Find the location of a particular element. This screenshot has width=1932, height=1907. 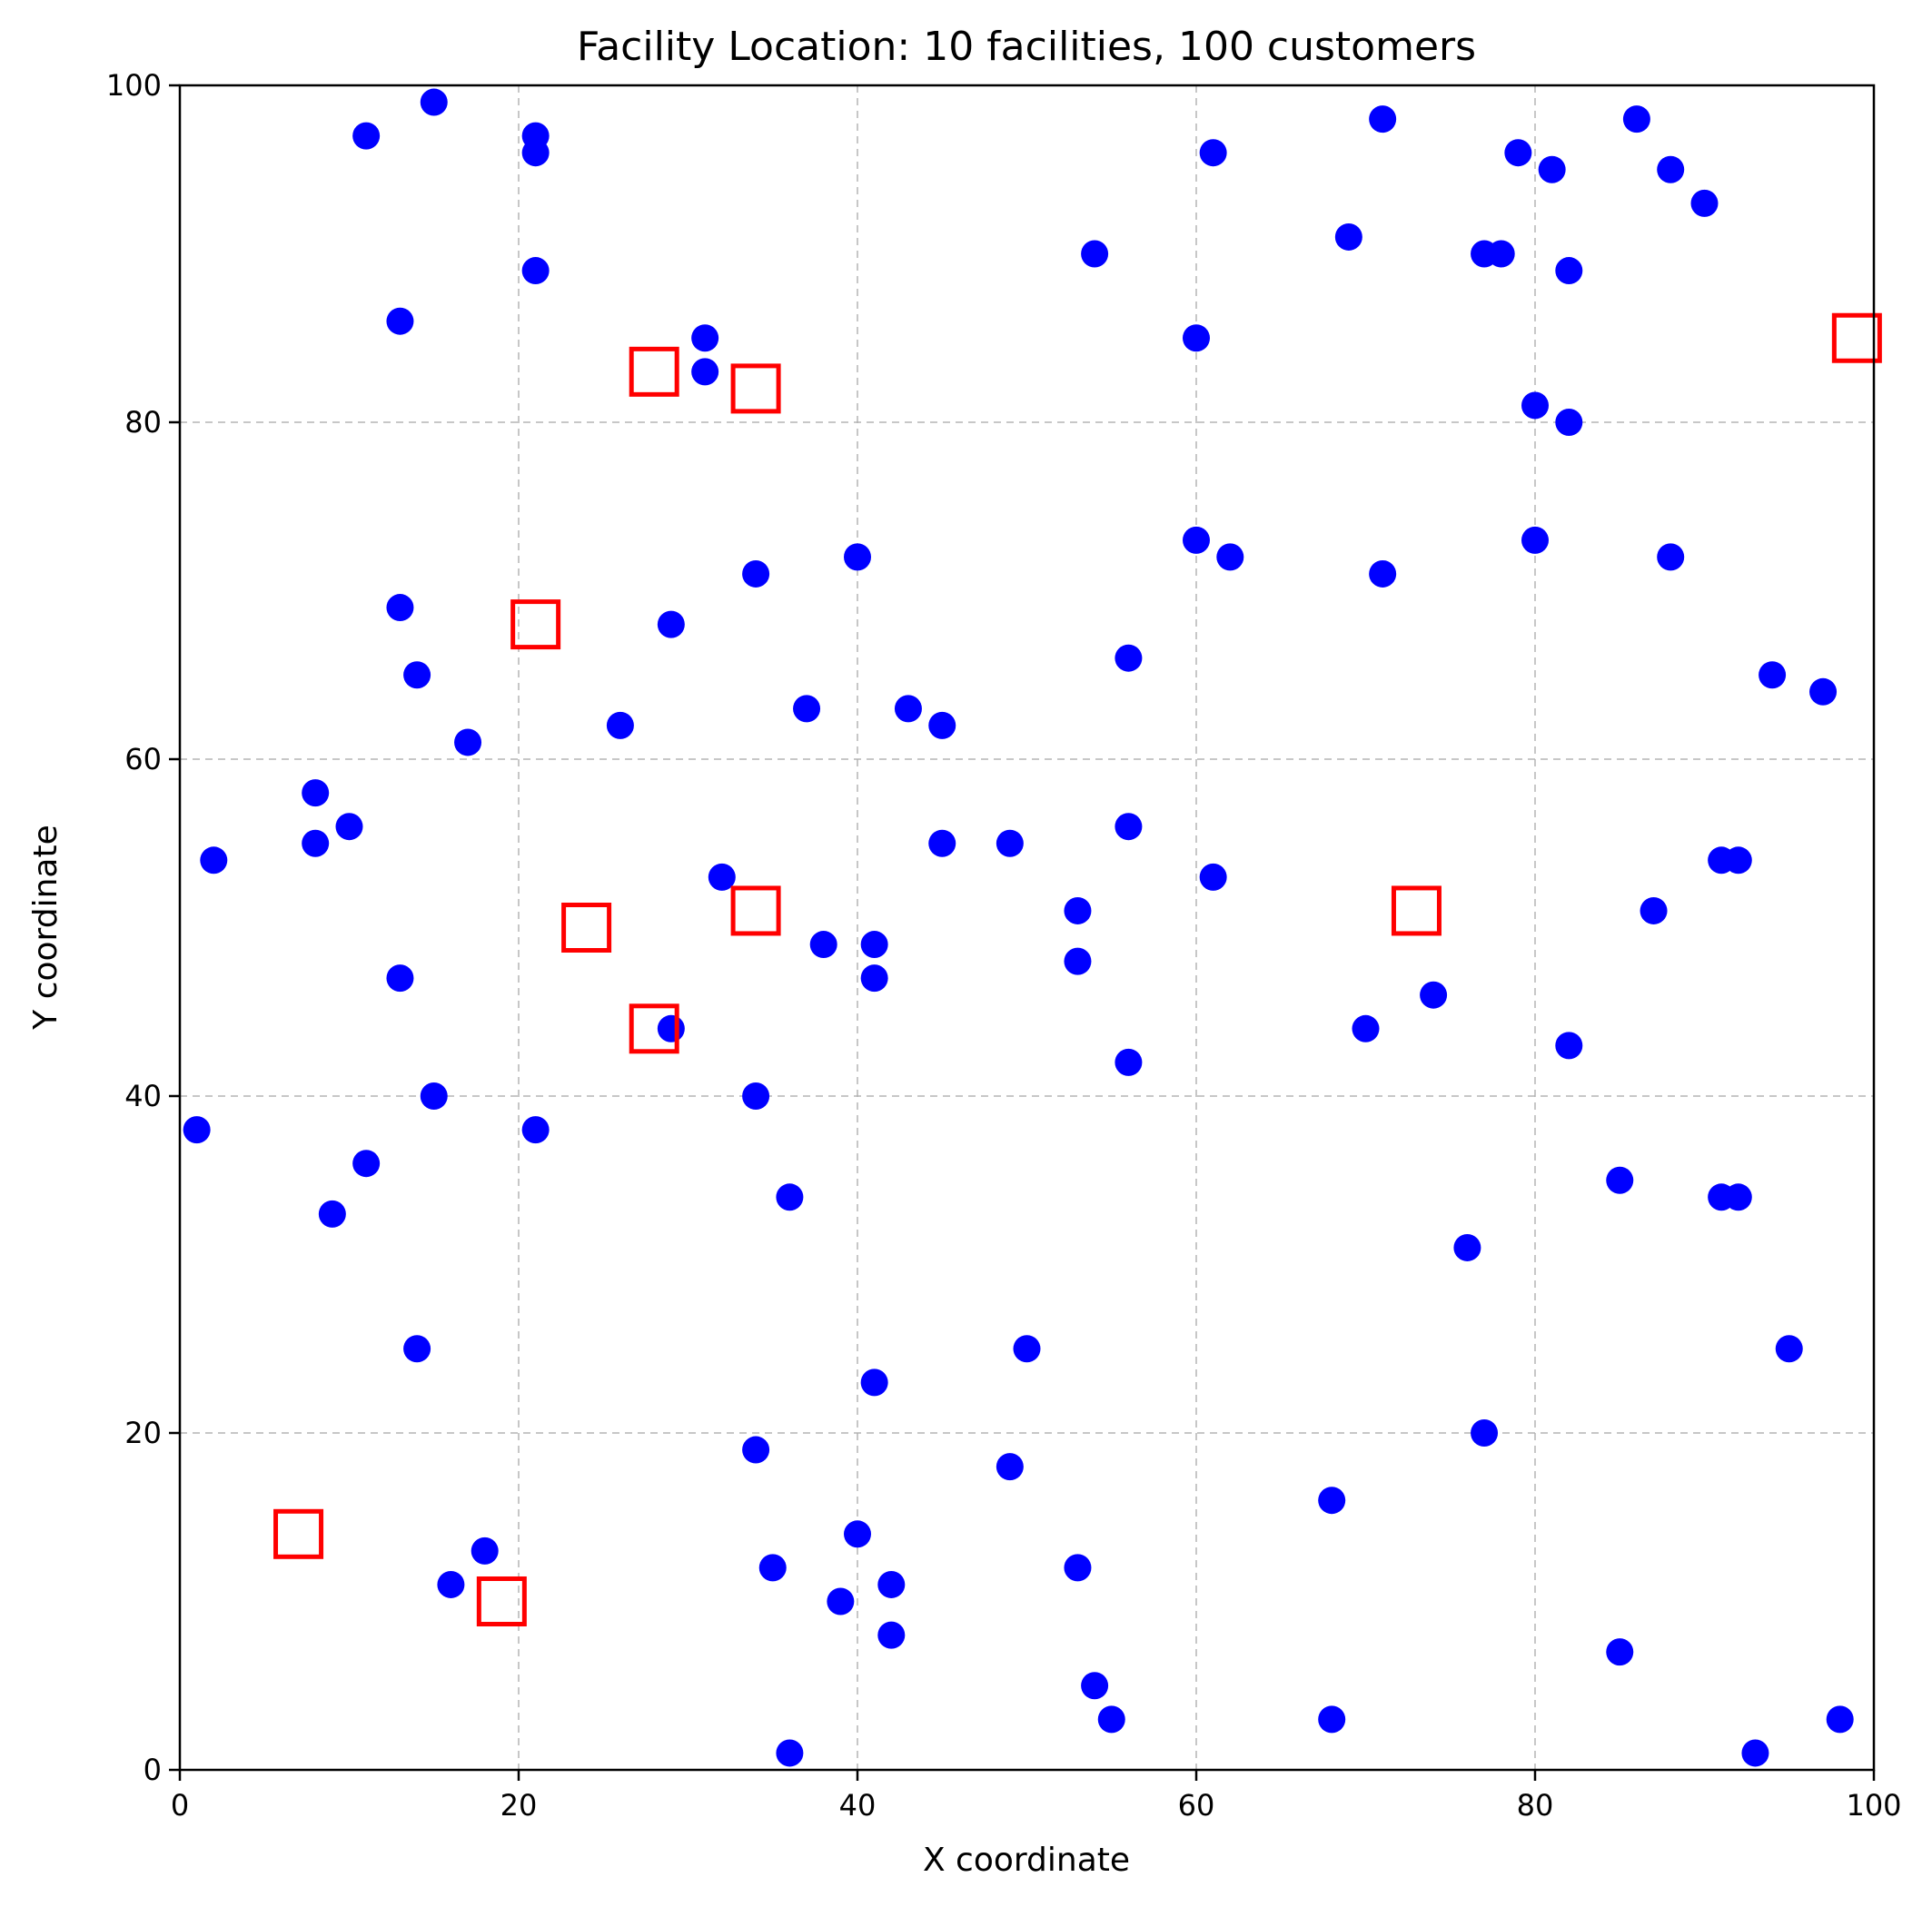

x-tick-label: 40 is located at coordinates (858, 1805).